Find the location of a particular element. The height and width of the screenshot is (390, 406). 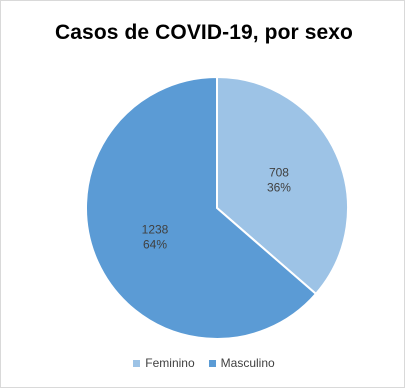

legend-swatch-masculino is located at coordinates (212, 363).